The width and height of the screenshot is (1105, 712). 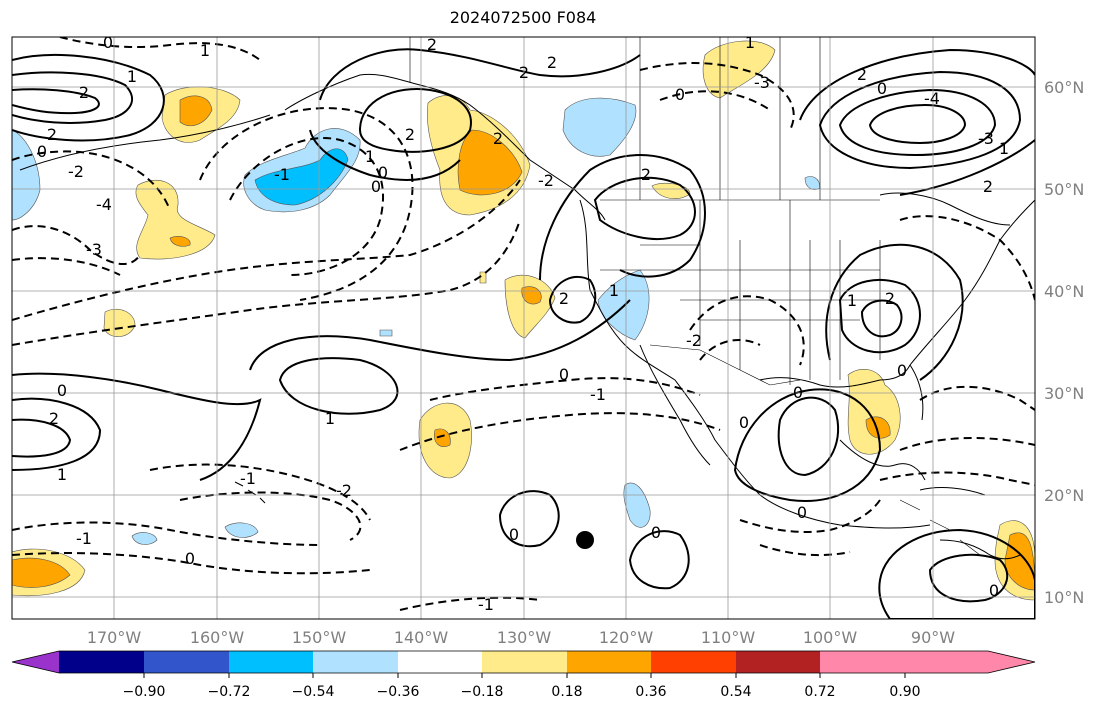 What do you see at coordinates (104, 204) in the screenshot?
I see `contour-label: -4` at bounding box center [104, 204].